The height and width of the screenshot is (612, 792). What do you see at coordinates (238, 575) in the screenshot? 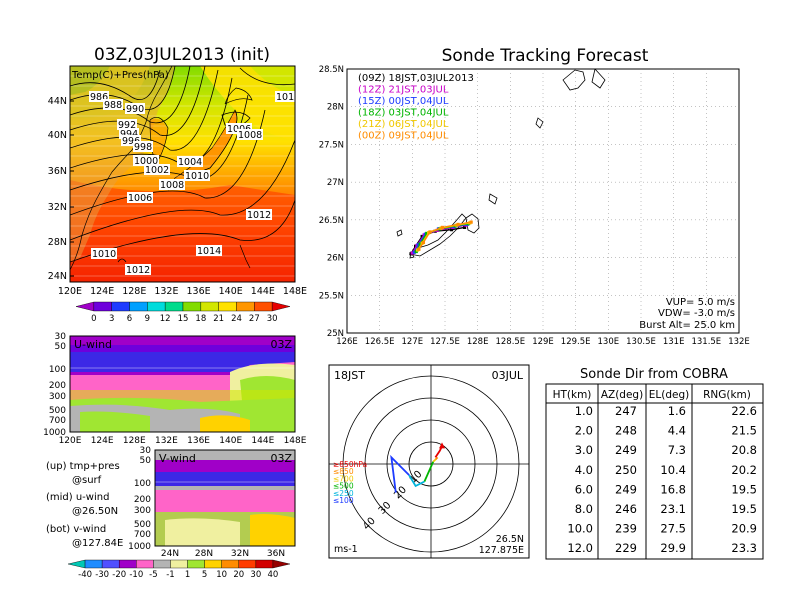
I see `colorbar-tick-label: 20` at bounding box center [238, 575].